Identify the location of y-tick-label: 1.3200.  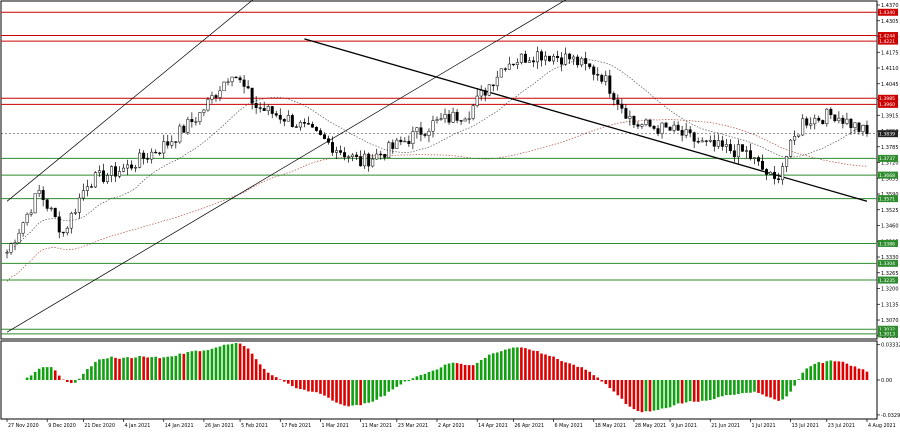
(890, 290).